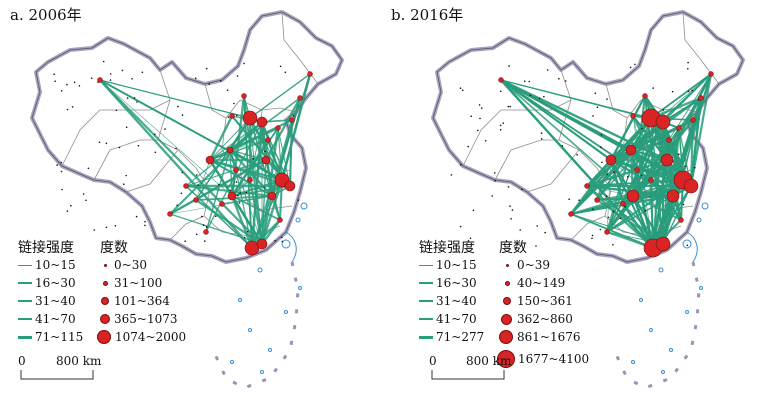 The width and height of the screenshot is (761, 400). What do you see at coordinates (47, 319) in the screenshot?
I see `link-legend-item: 41~70` at bounding box center [47, 319].